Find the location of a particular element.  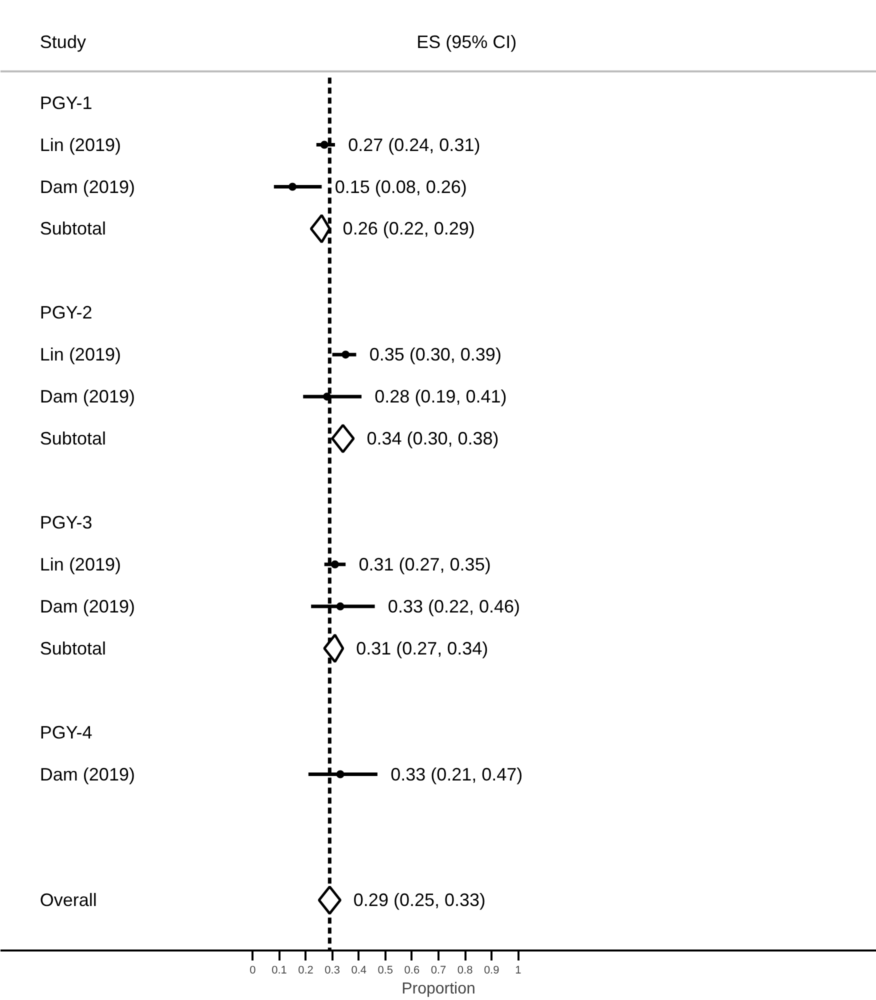

x-tick-label: 0.3 is located at coordinates (332, 970).